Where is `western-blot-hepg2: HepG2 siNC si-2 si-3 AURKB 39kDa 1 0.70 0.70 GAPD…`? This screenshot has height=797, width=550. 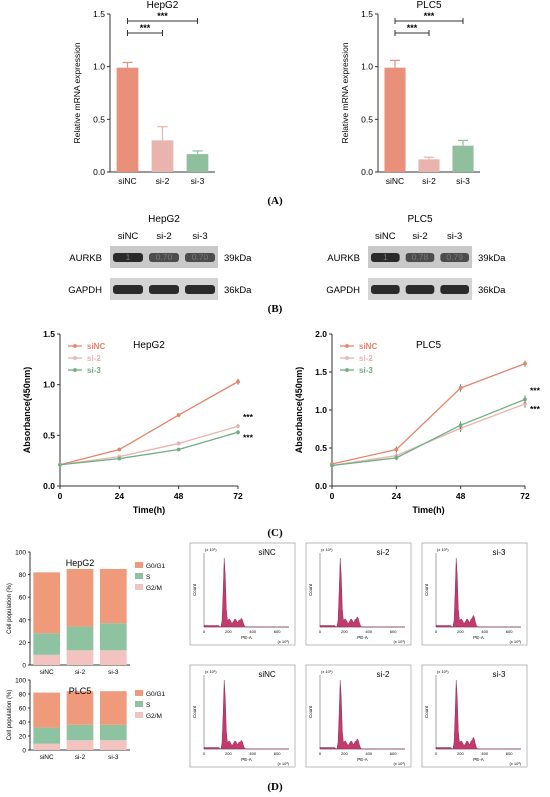
western-blot-hepg2: HepG2 siNC si-2 si-3 AURKB 39kDa 1 0.70 0.70 GAPD… is located at coordinates (160, 257).